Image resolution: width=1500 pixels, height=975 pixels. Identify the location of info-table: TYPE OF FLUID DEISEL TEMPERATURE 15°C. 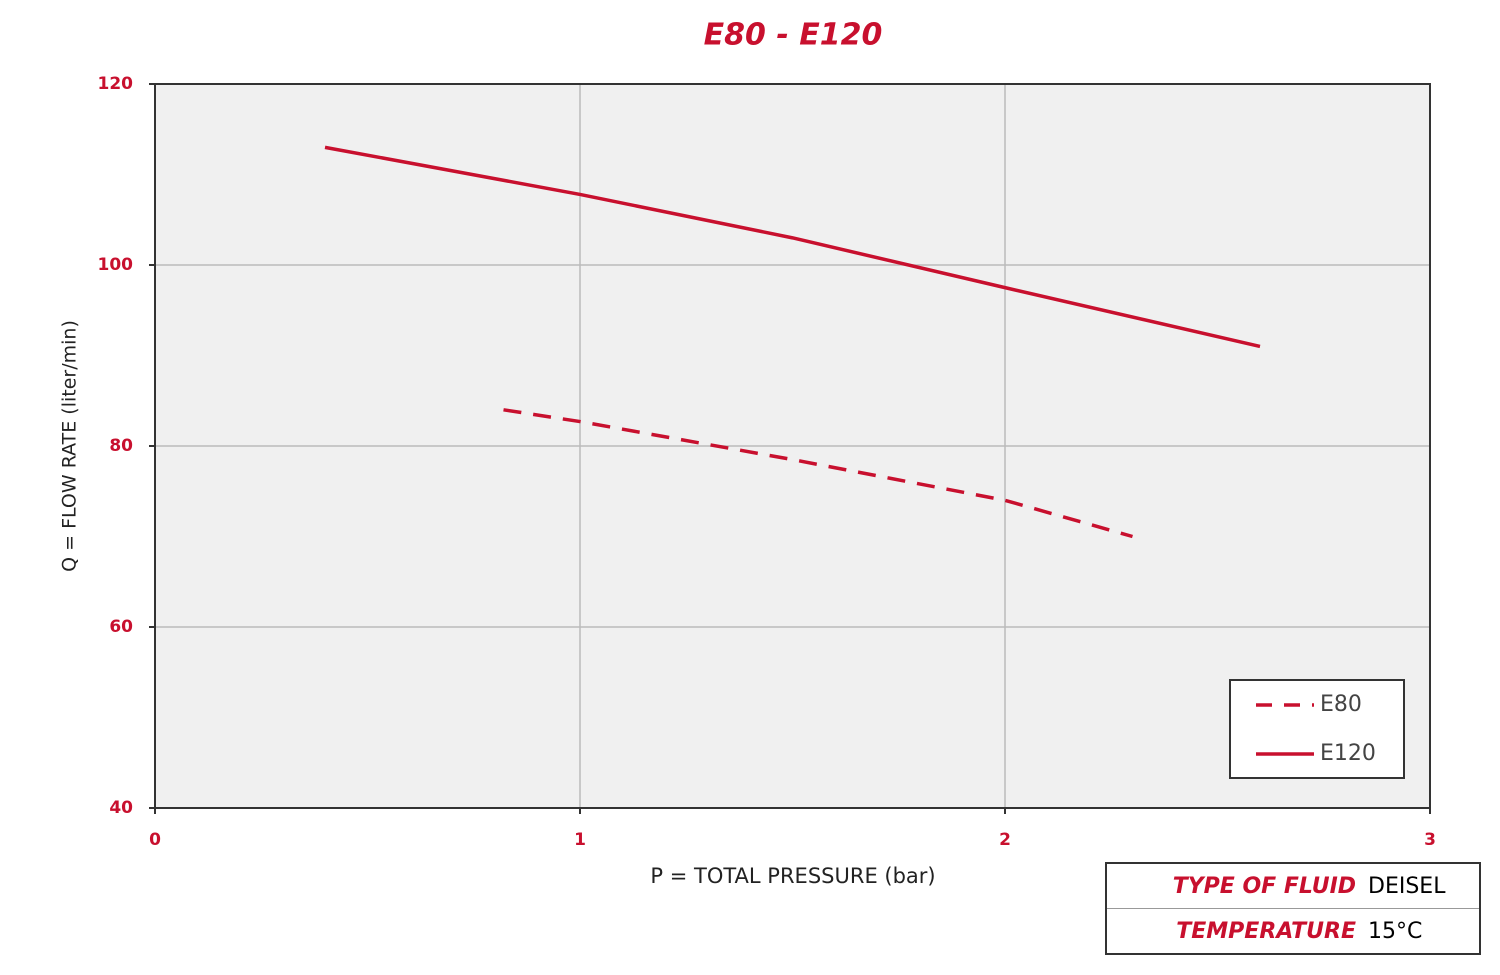
(1293, 908).